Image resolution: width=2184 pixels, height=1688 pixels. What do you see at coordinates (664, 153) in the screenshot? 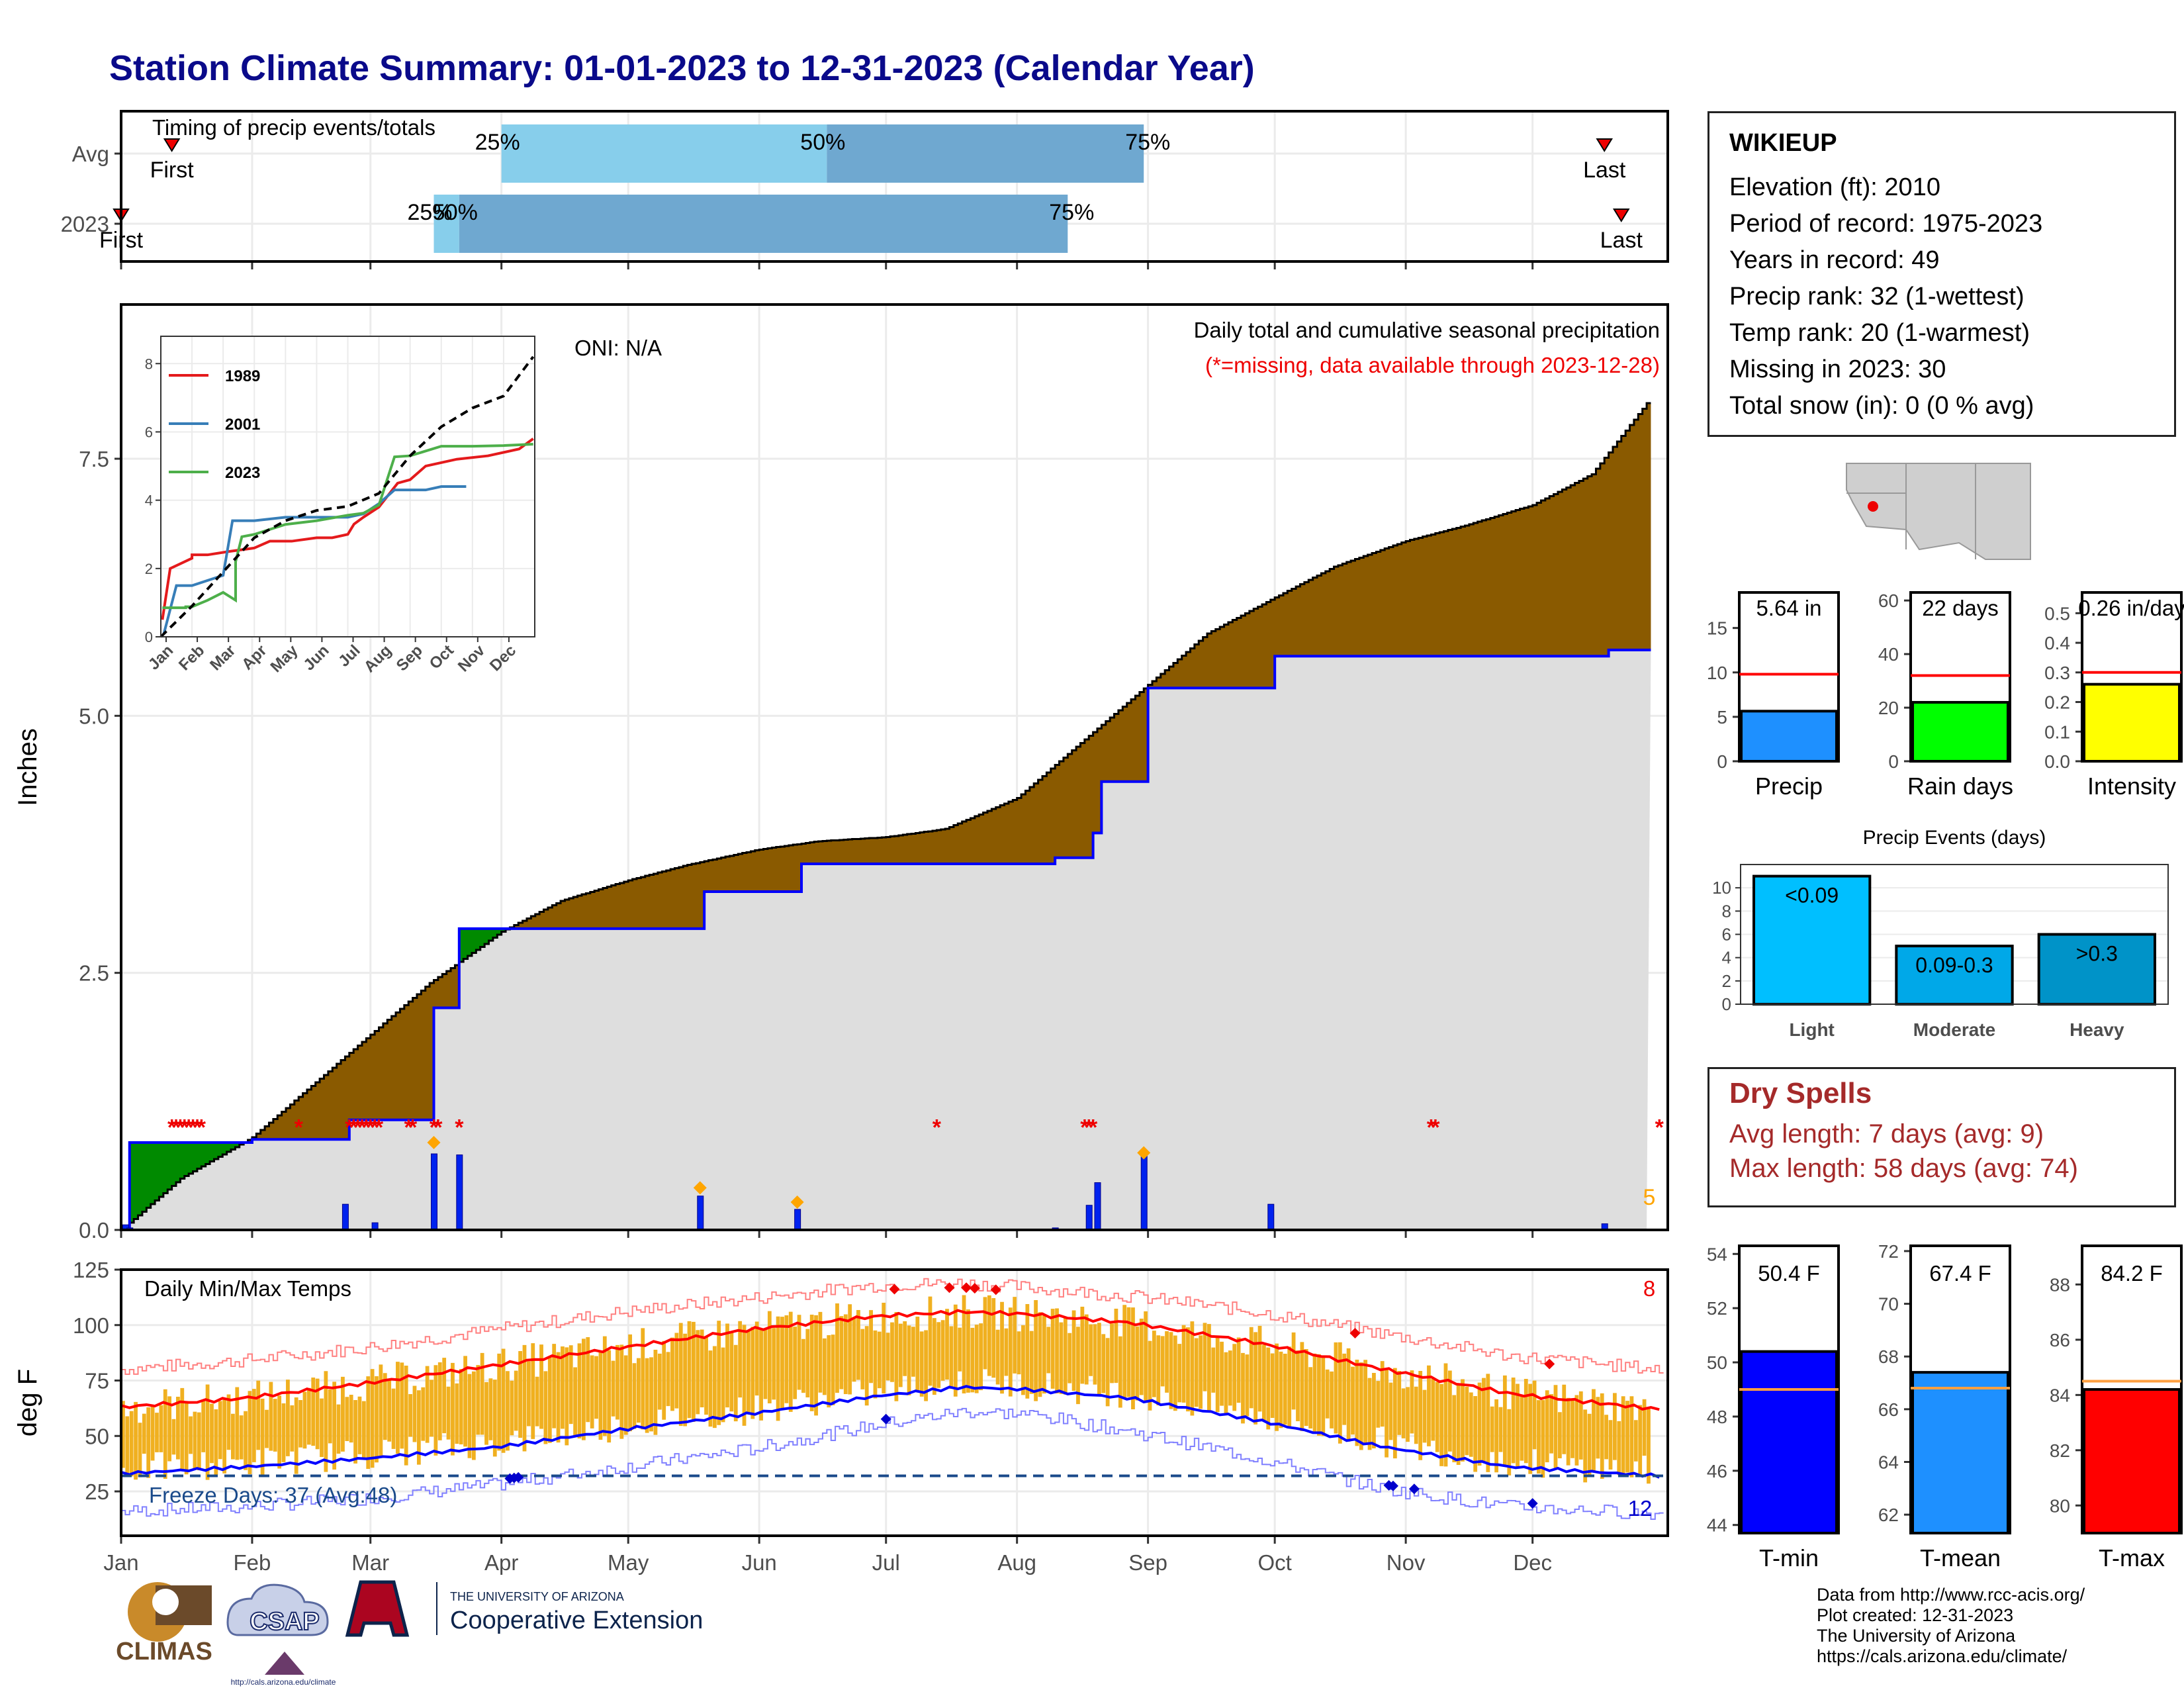
I see `timing-bar-Avg-q1` at bounding box center [664, 153].